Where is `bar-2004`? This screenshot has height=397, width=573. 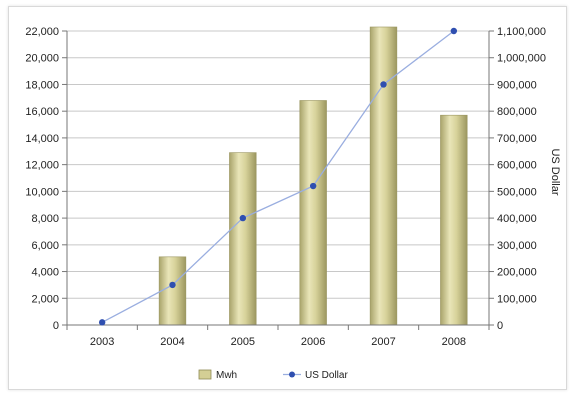 bar-2004 is located at coordinates (172, 291).